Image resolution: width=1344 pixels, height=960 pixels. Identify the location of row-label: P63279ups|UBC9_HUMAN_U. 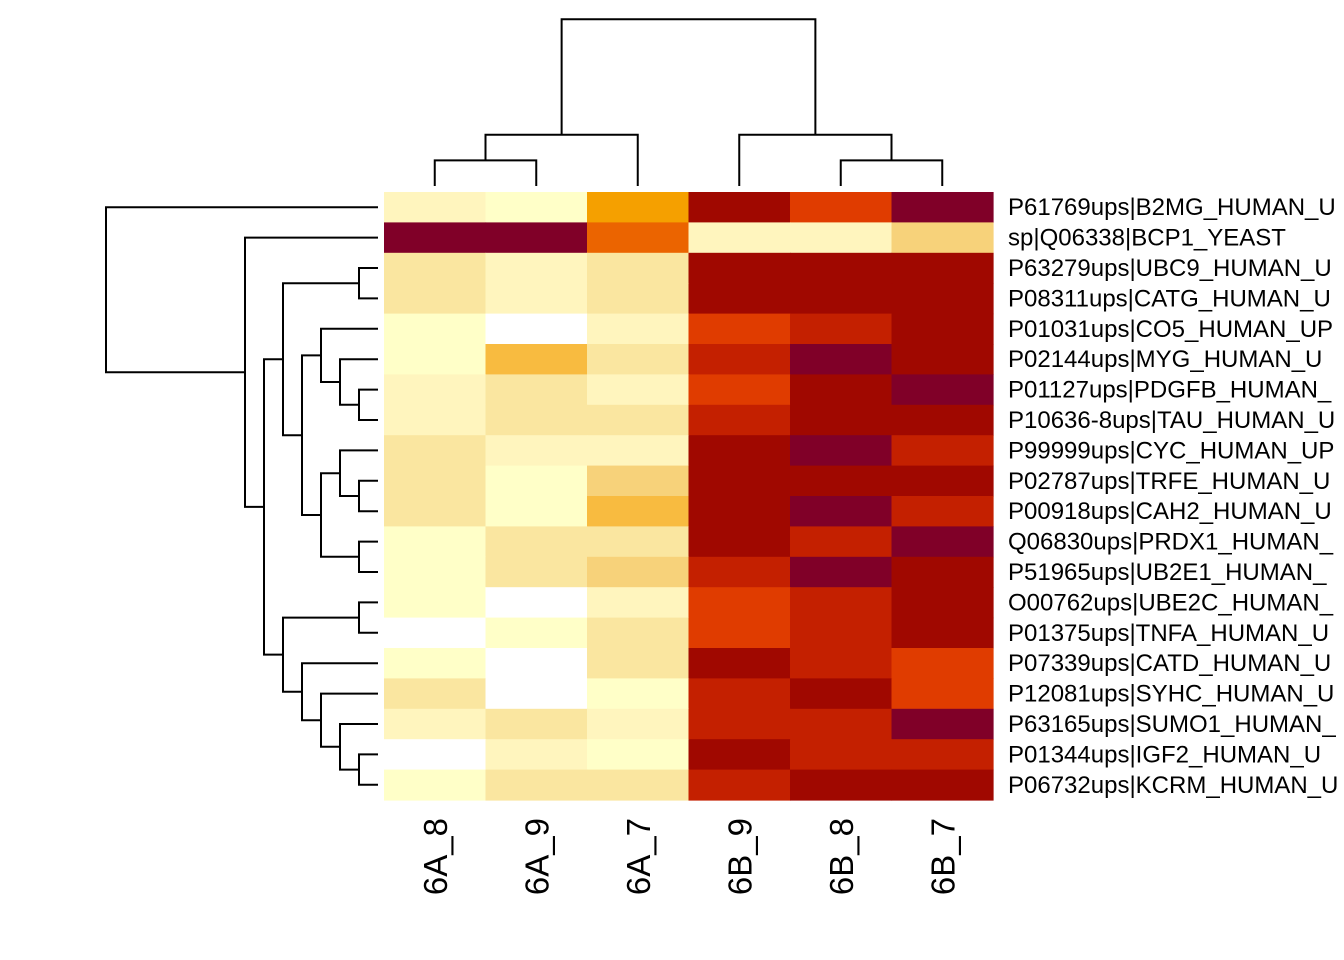
(1170, 268).